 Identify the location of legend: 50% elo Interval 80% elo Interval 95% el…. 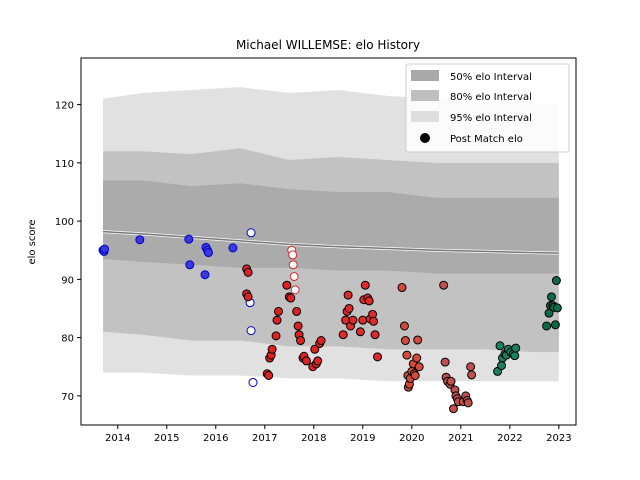
(487, 108).